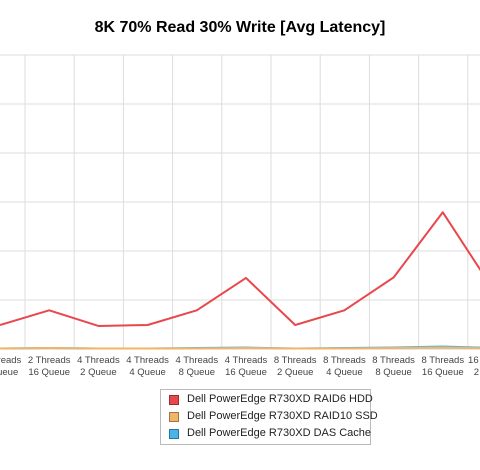 This screenshot has width=480, height=470. What do you see at coordinates (246, 366) in the screenshot?
I see `x-tick-label-5: 4 Threads 16 Queue` at bounding box center [246, 366].